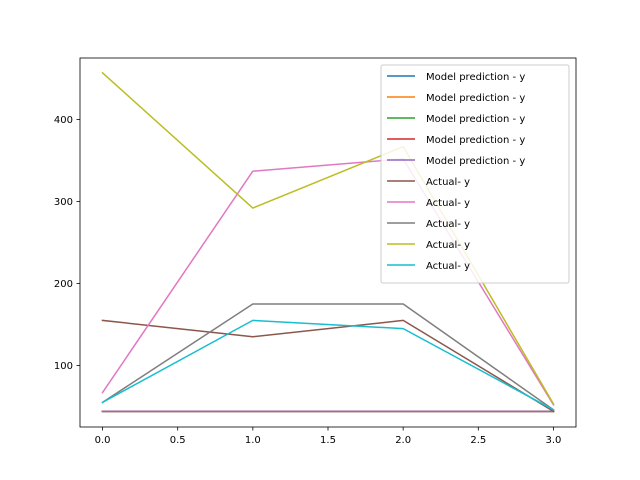  What do you see at coordinates (63, 366) in the screenshot?
I see `y-tick-label: 100` at bounding box center [63, 366].